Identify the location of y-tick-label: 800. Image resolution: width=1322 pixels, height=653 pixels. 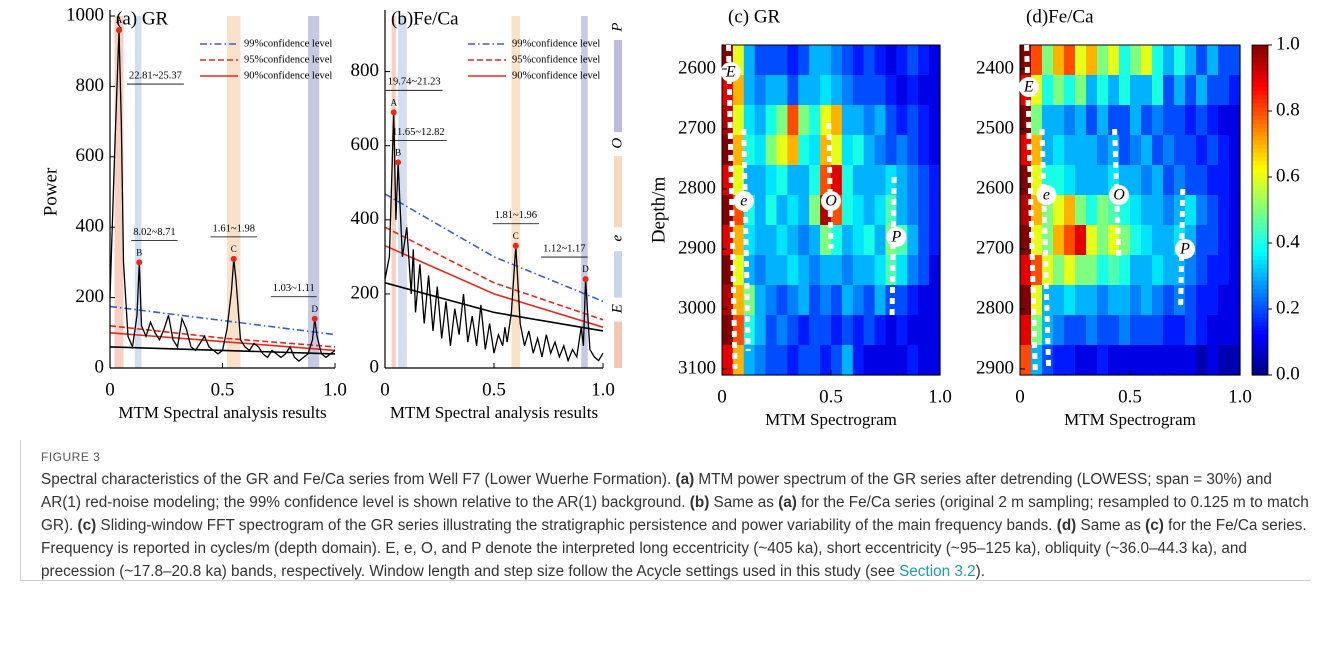
(90, 85).